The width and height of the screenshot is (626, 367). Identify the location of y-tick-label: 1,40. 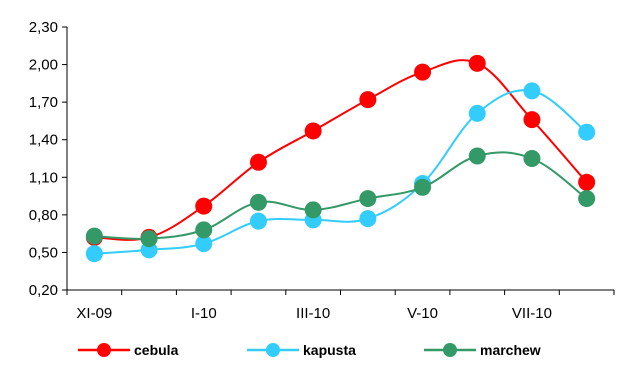
(43, 140).